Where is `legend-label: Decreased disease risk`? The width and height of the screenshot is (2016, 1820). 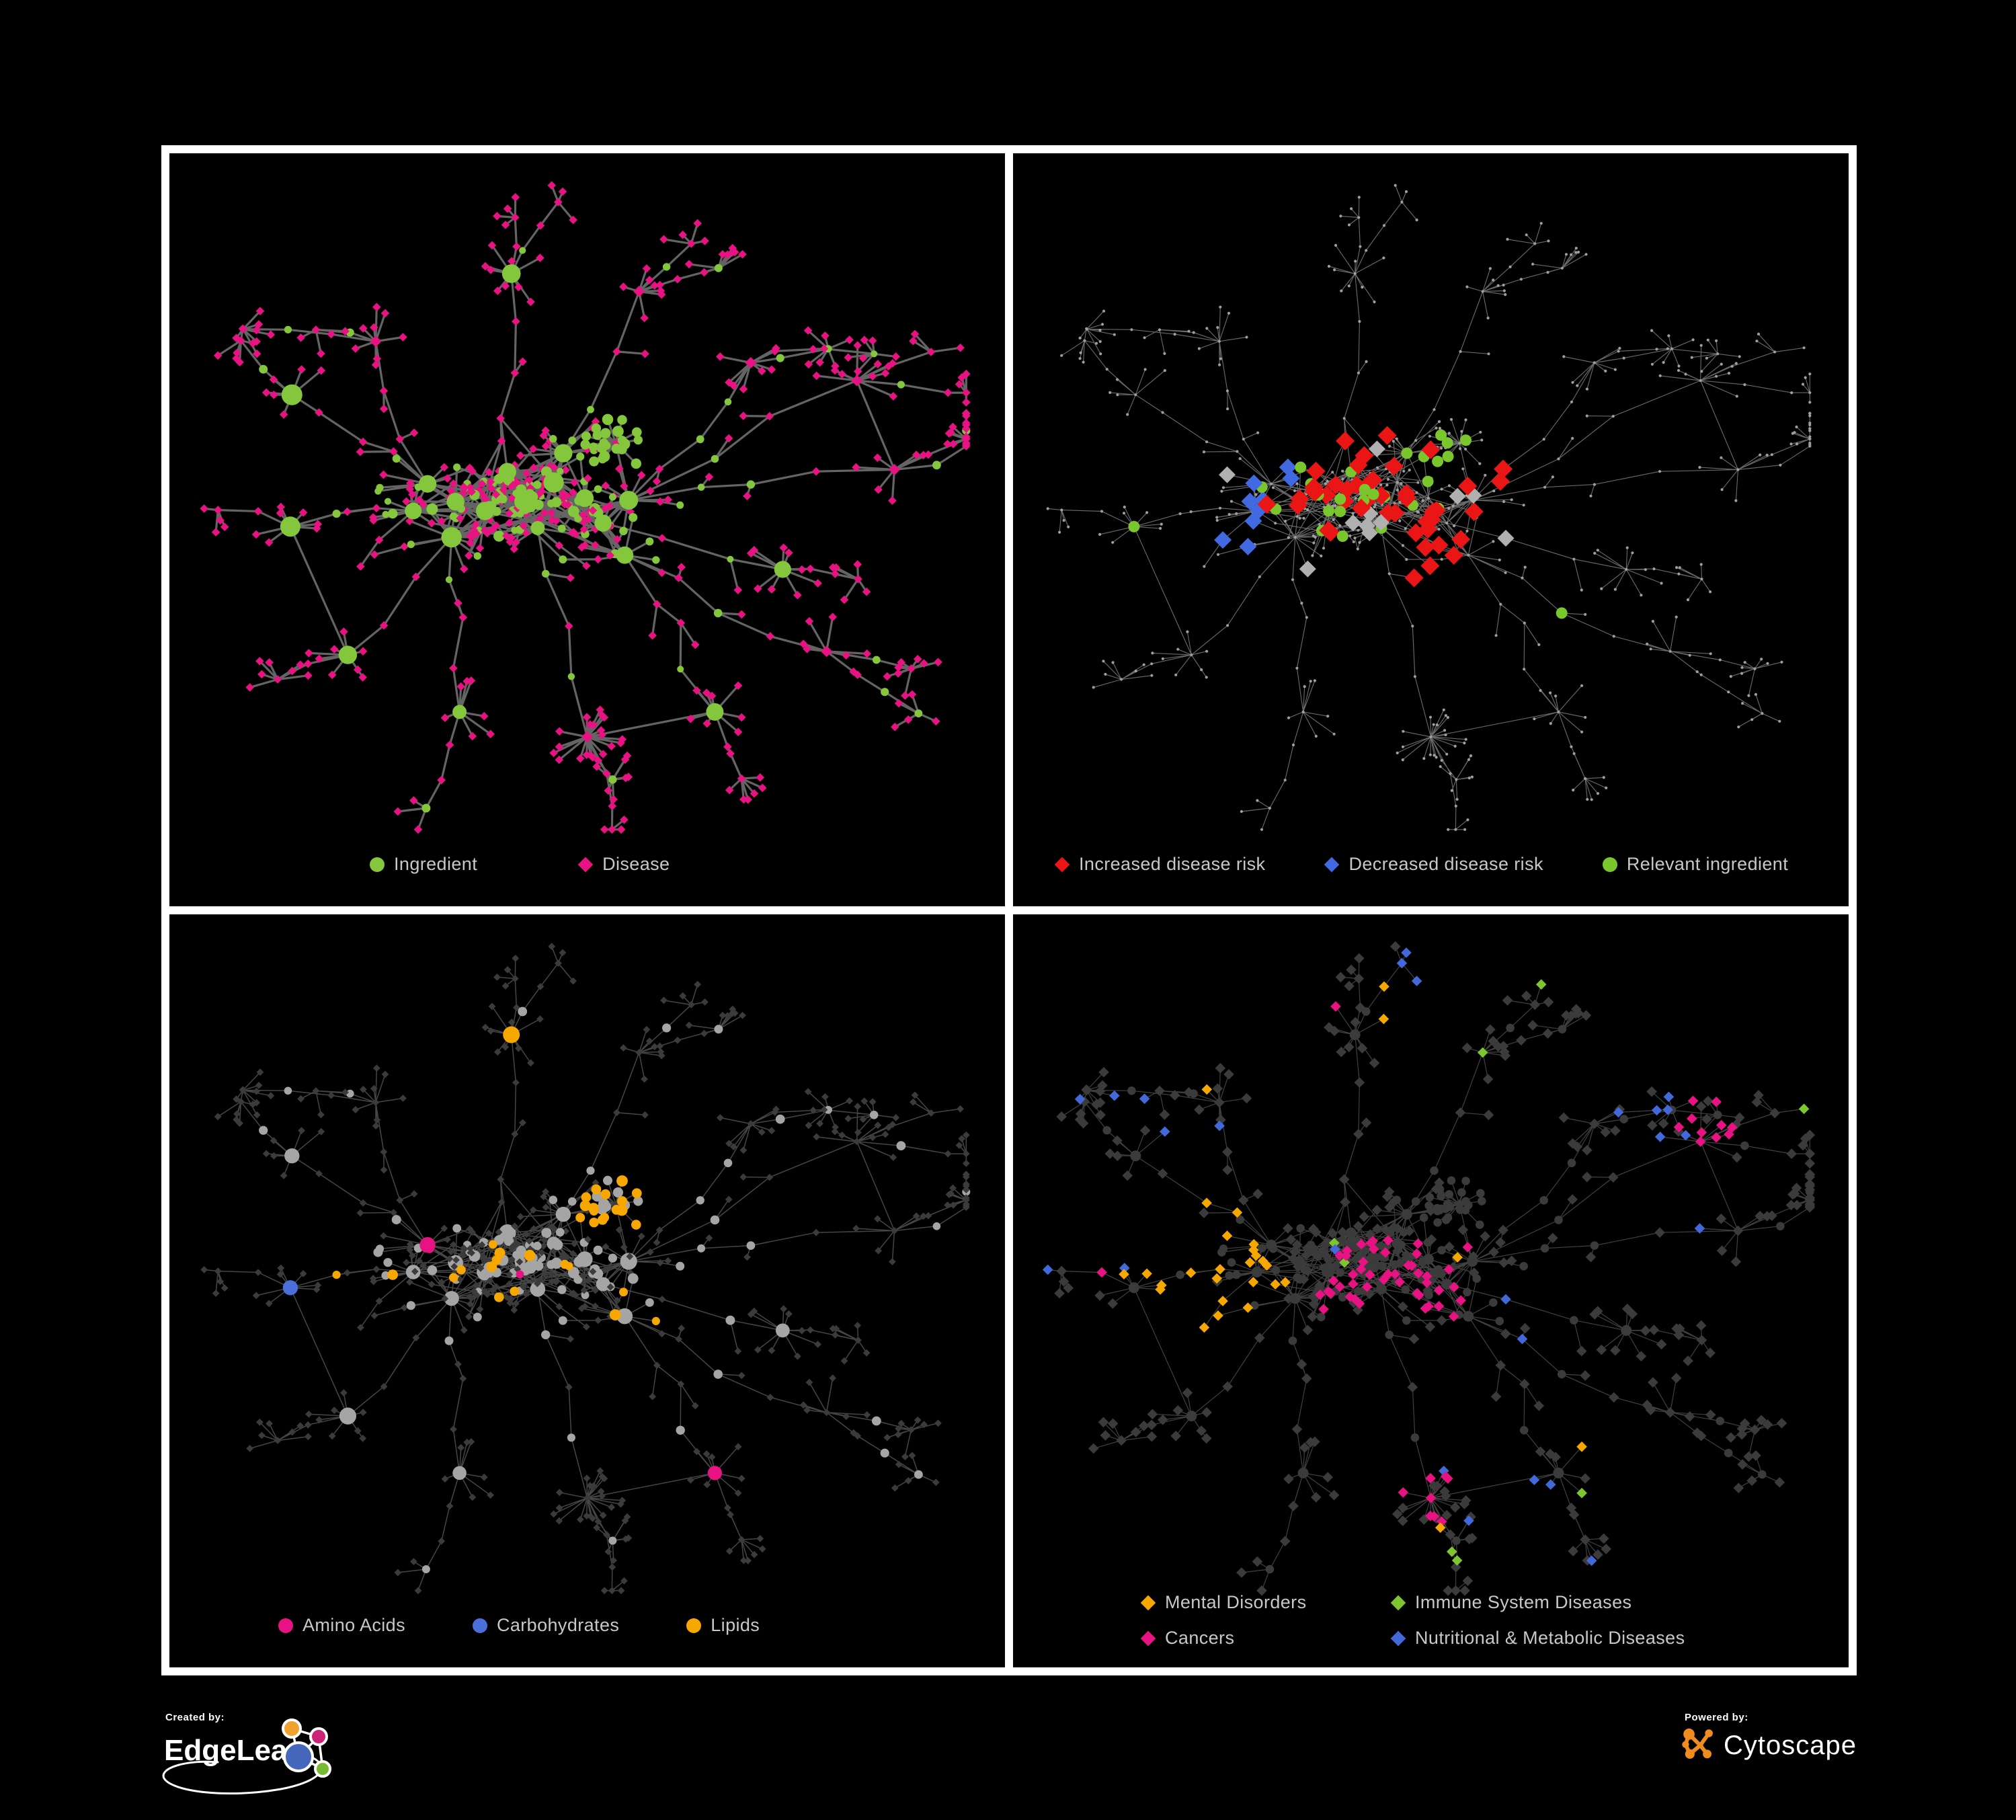 legend-label: Decreased disease risk is located at coordinates (1445, 864).